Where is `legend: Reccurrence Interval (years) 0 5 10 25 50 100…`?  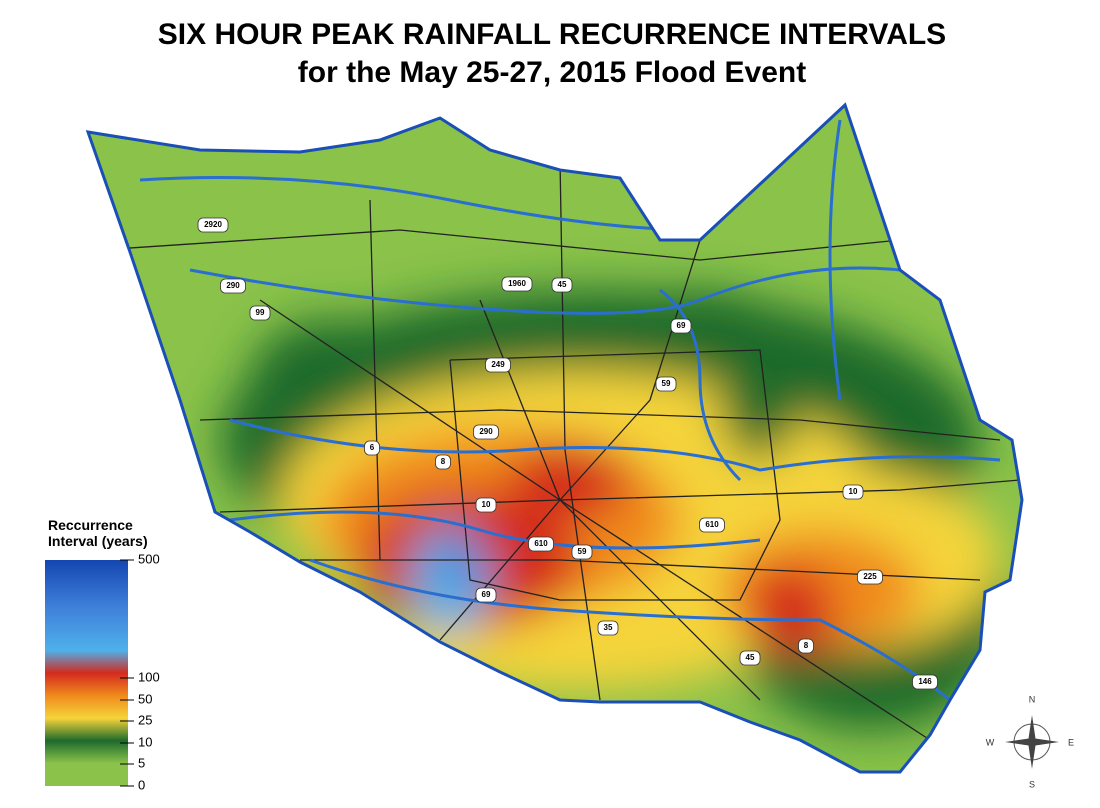 legend: Reccurrence Interval (years) 0 5 10 25 50 100… is located at coordinates (102, 654).